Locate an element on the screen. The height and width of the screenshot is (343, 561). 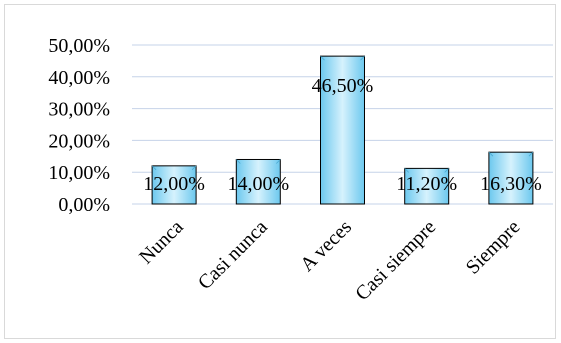
y-tick-label: 40,00% is located at coordinates (79, 78).